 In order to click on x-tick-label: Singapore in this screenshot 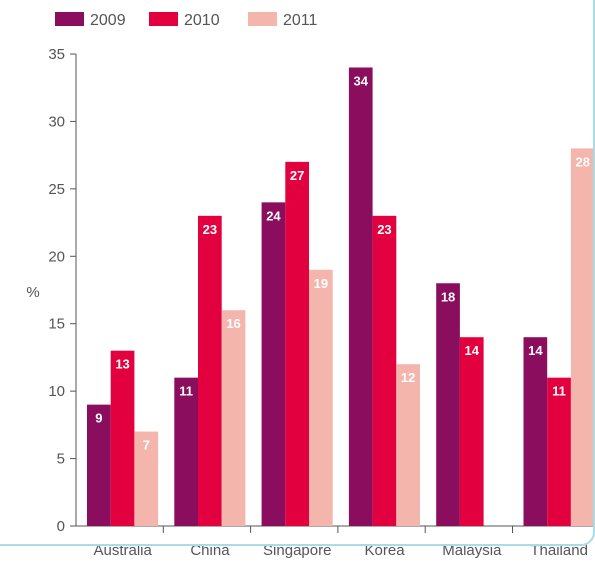, I will do `click(297, 550)`.